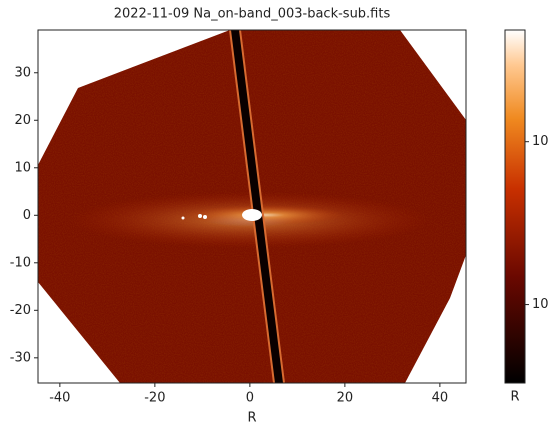  I want to click on y-tick-label: 20, so click(22, 120).